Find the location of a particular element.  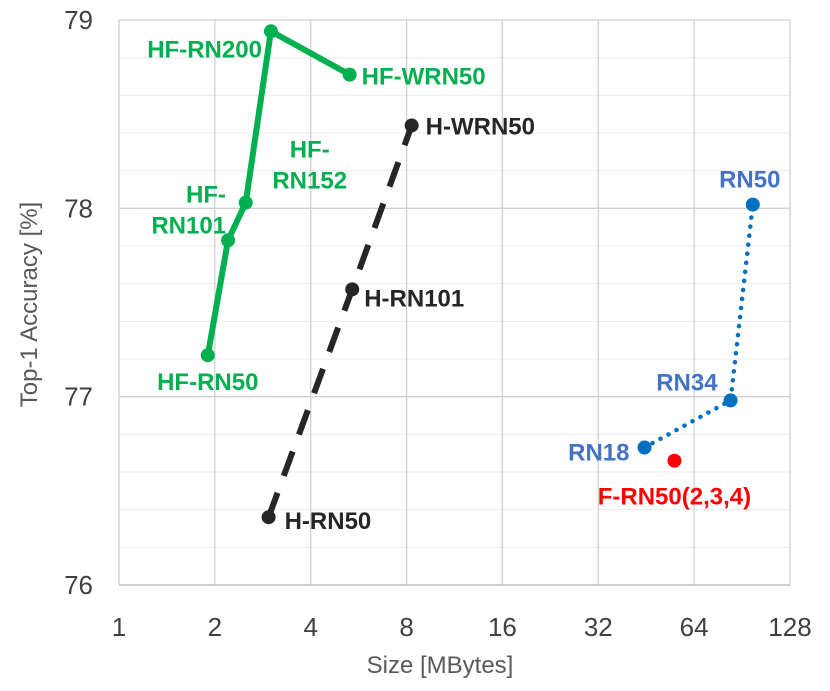

point-label: RN18 is located at coordinates (598, 453).